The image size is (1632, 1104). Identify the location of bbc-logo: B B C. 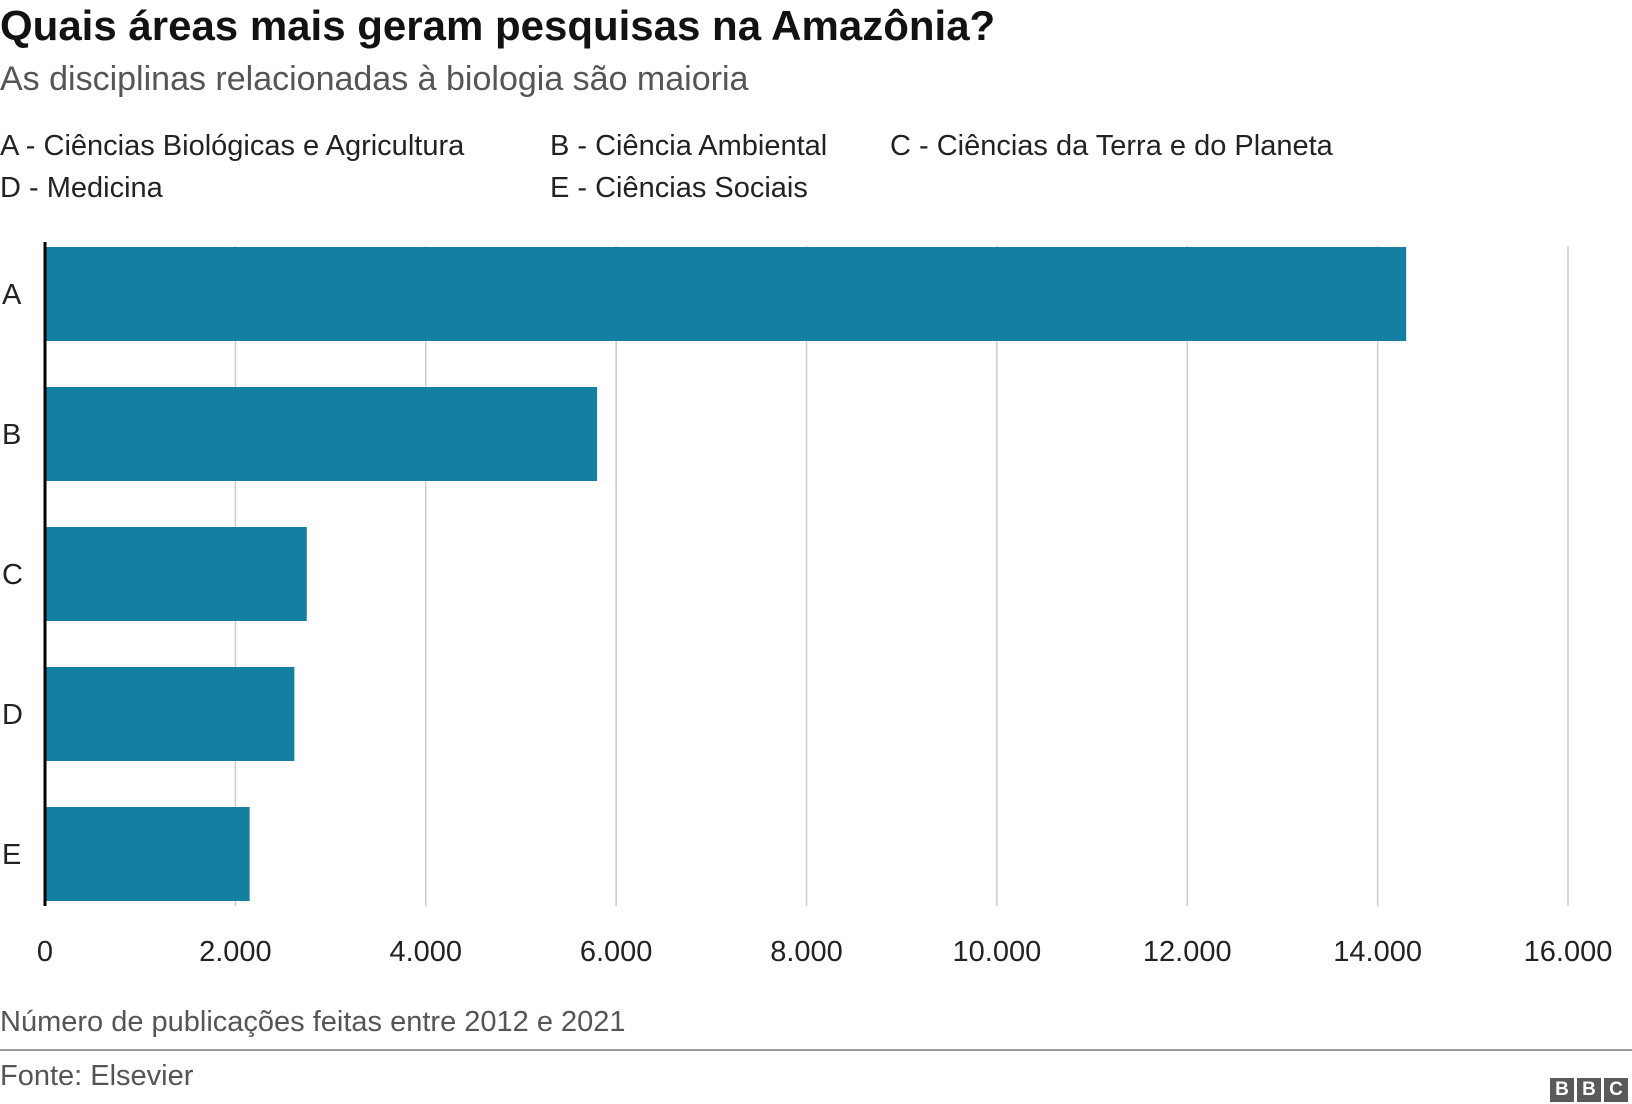
(1589, 1090).